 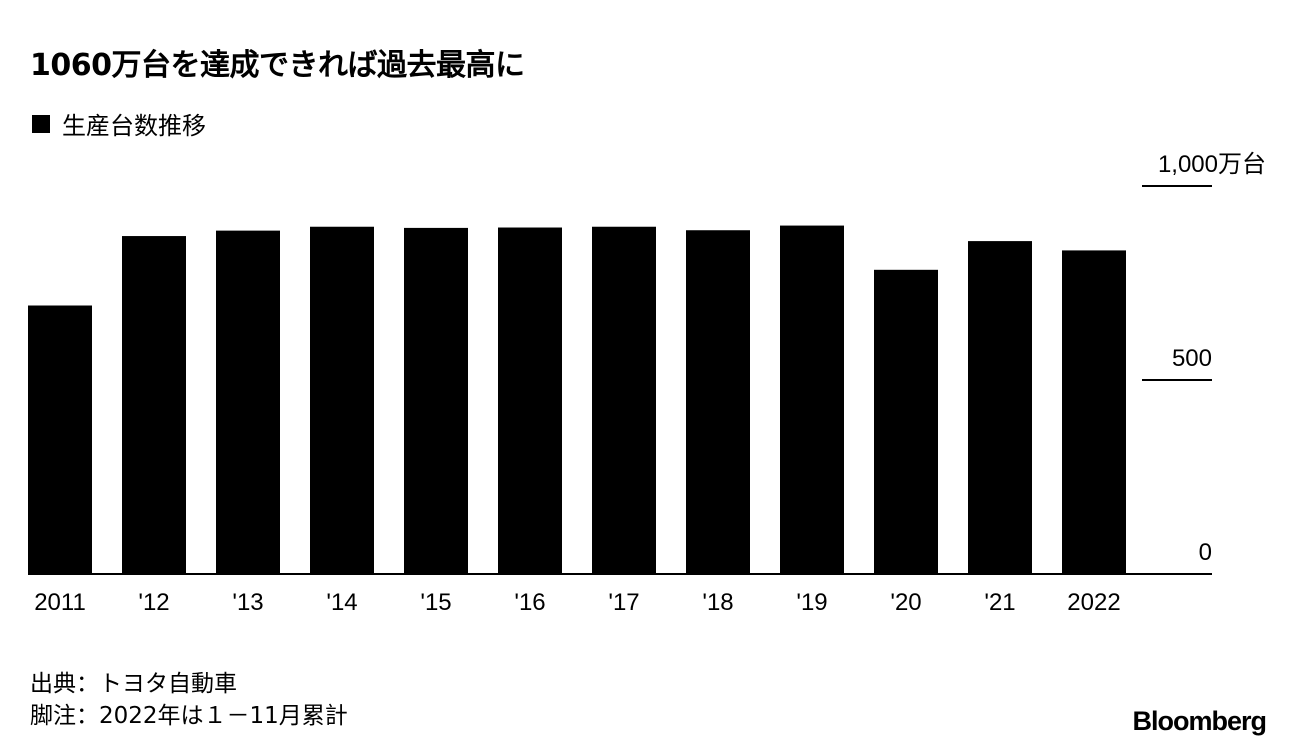 What do you see at coordinates (153, 602) in the screenshot?
I see `x-tick-label-1: '12` at bounding box center [153, 602].